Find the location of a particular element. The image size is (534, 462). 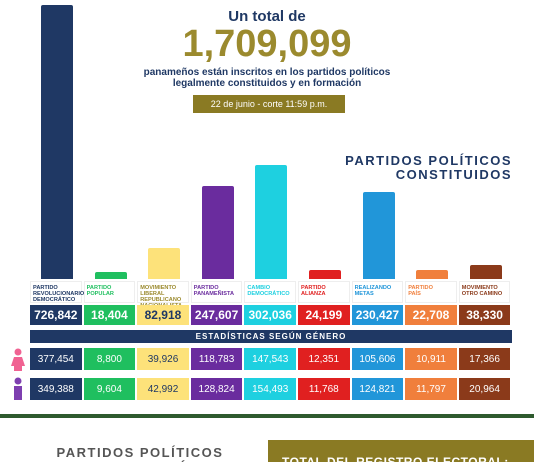

men-value: 11,768 is located at coordinates (324, 389).